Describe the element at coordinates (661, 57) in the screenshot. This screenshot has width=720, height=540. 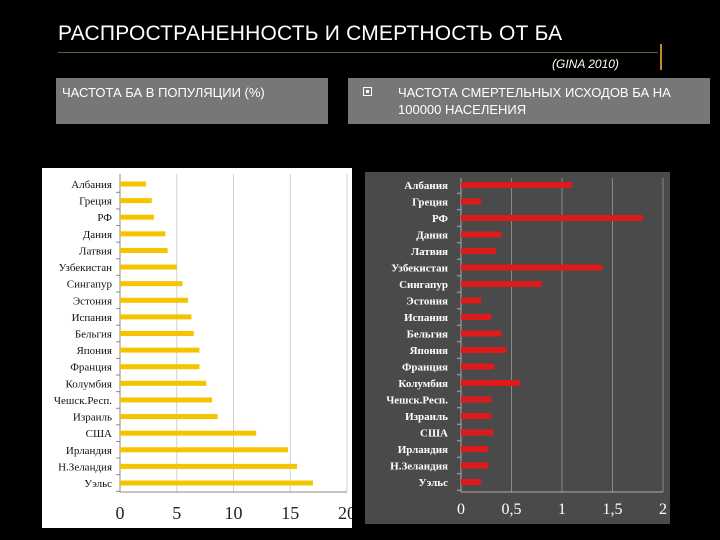
I see `accent-bar` at that location.